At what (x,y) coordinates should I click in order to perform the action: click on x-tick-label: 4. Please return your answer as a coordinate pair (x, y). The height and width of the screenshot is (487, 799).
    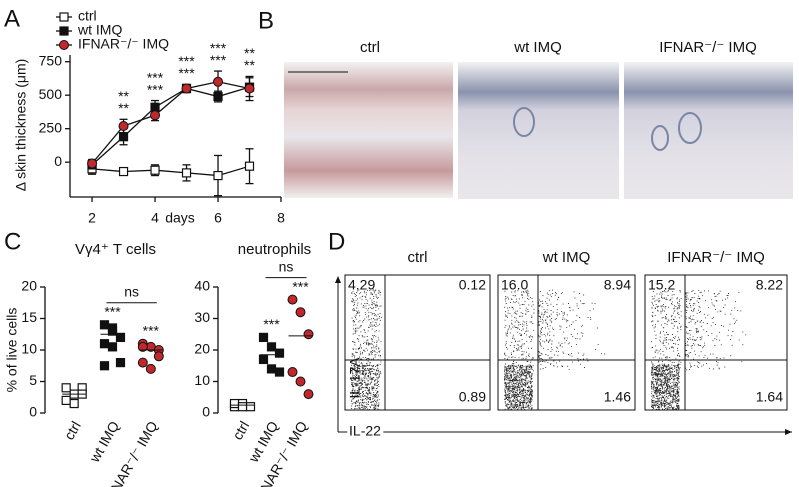
    Looking at the image, I should click on (155, 218).